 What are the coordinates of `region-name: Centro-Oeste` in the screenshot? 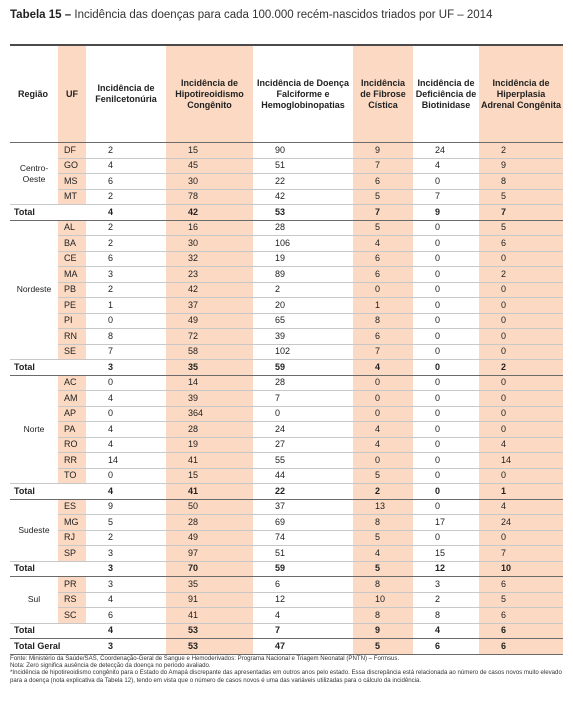 It's located at (34, 173).